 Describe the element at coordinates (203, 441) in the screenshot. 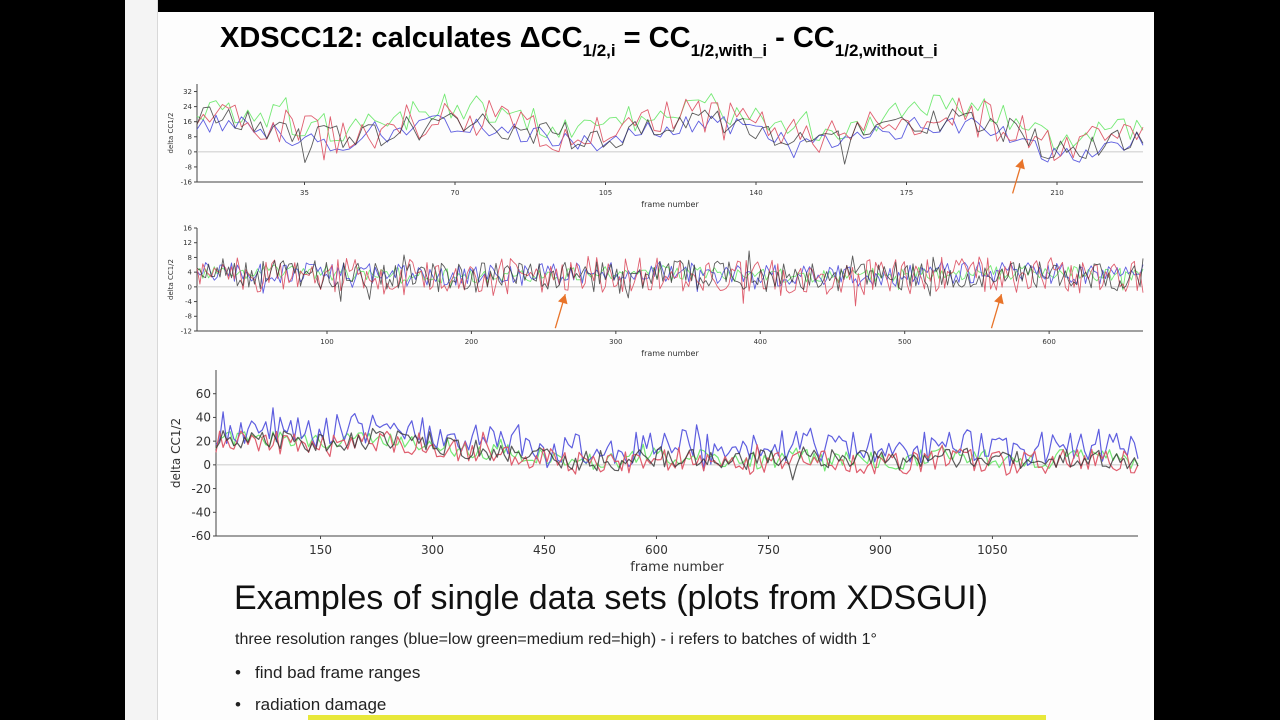

I see `y-tick-label: 20` at that location.